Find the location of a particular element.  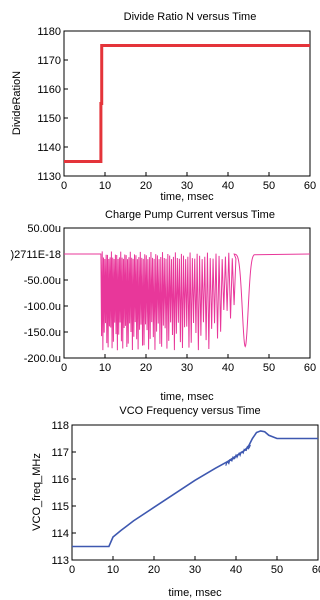

chart-2-x-ticks: 0 10 20 30 40 50 60 is located at coordinates (188, 364).